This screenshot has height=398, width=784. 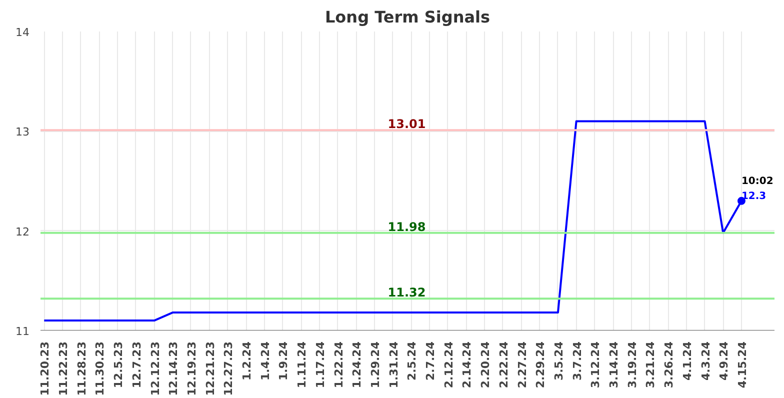 I want to click on ref-line-label: 11.32, so click(x=407, y=293).